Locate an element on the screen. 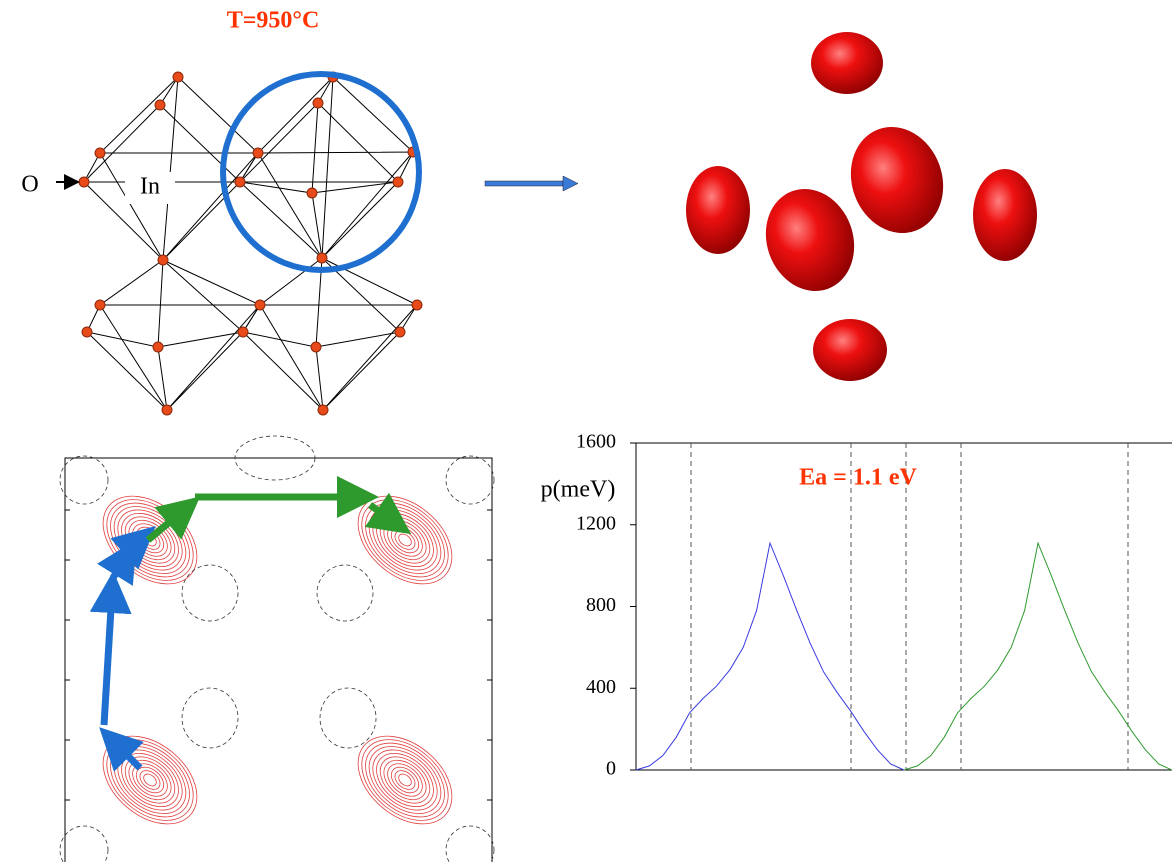  y-tick-label: 1200 is located at coordinates (596, 523).